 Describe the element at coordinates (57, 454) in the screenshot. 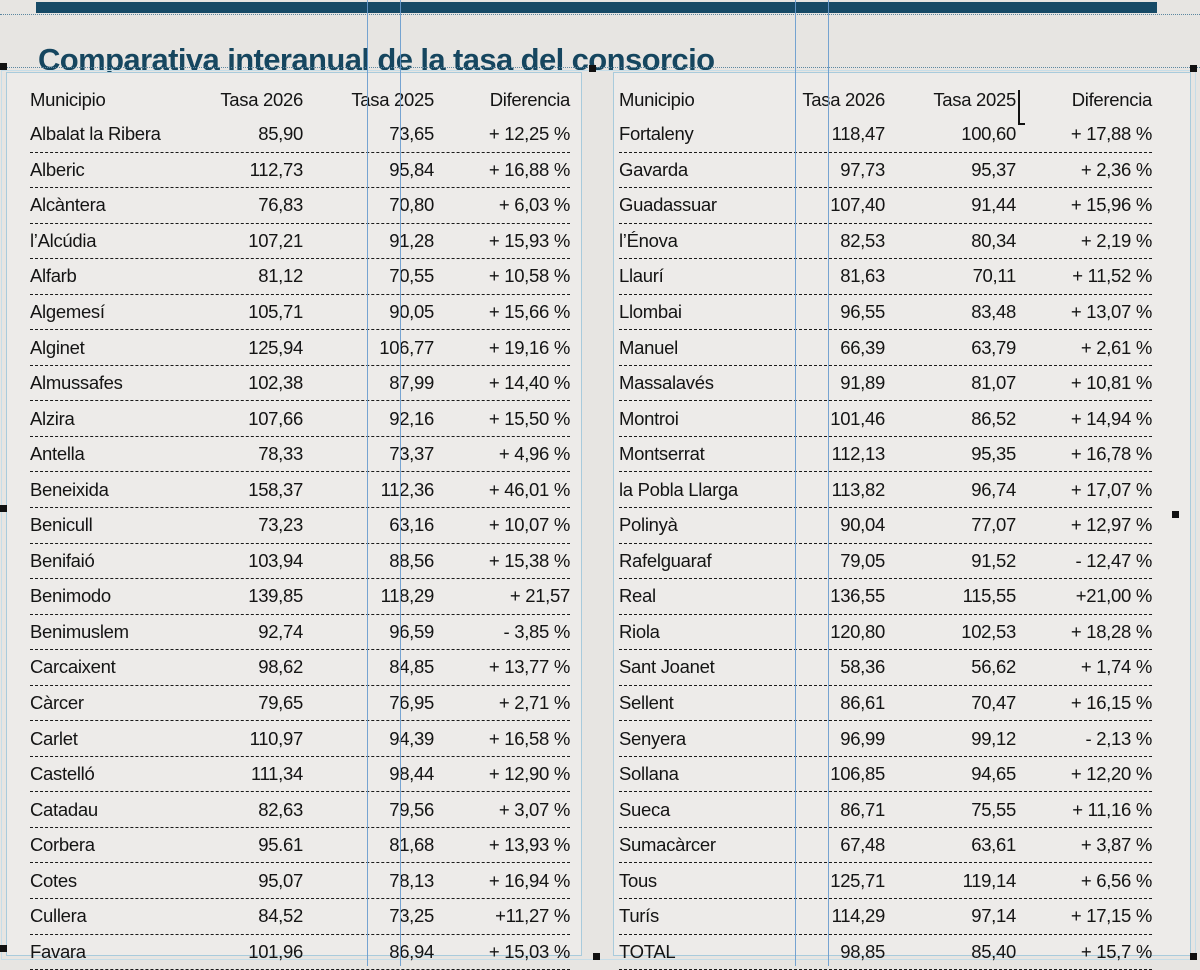

I see `municipio-cell: Antella` at that location.